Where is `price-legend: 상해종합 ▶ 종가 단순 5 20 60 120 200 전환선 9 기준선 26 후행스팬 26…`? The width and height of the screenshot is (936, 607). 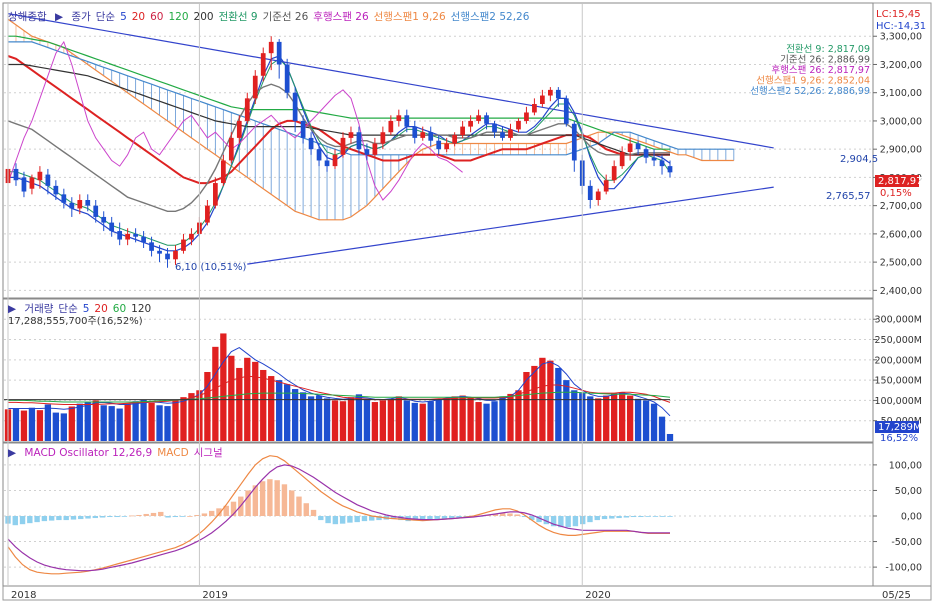 price-legend: 상해종합 ▶ 종가 단순 5 20 60 120 200 전환선 9 기준선 26 후행스팬 26… is located at coordinates (269, 16).